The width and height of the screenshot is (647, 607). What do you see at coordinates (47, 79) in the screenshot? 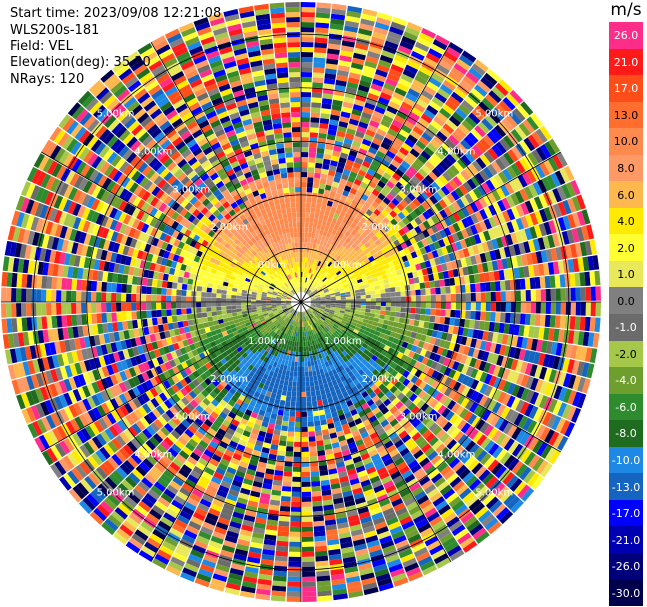
I see `nrays-text: NRays: 120` at bounding box center [47, 79].